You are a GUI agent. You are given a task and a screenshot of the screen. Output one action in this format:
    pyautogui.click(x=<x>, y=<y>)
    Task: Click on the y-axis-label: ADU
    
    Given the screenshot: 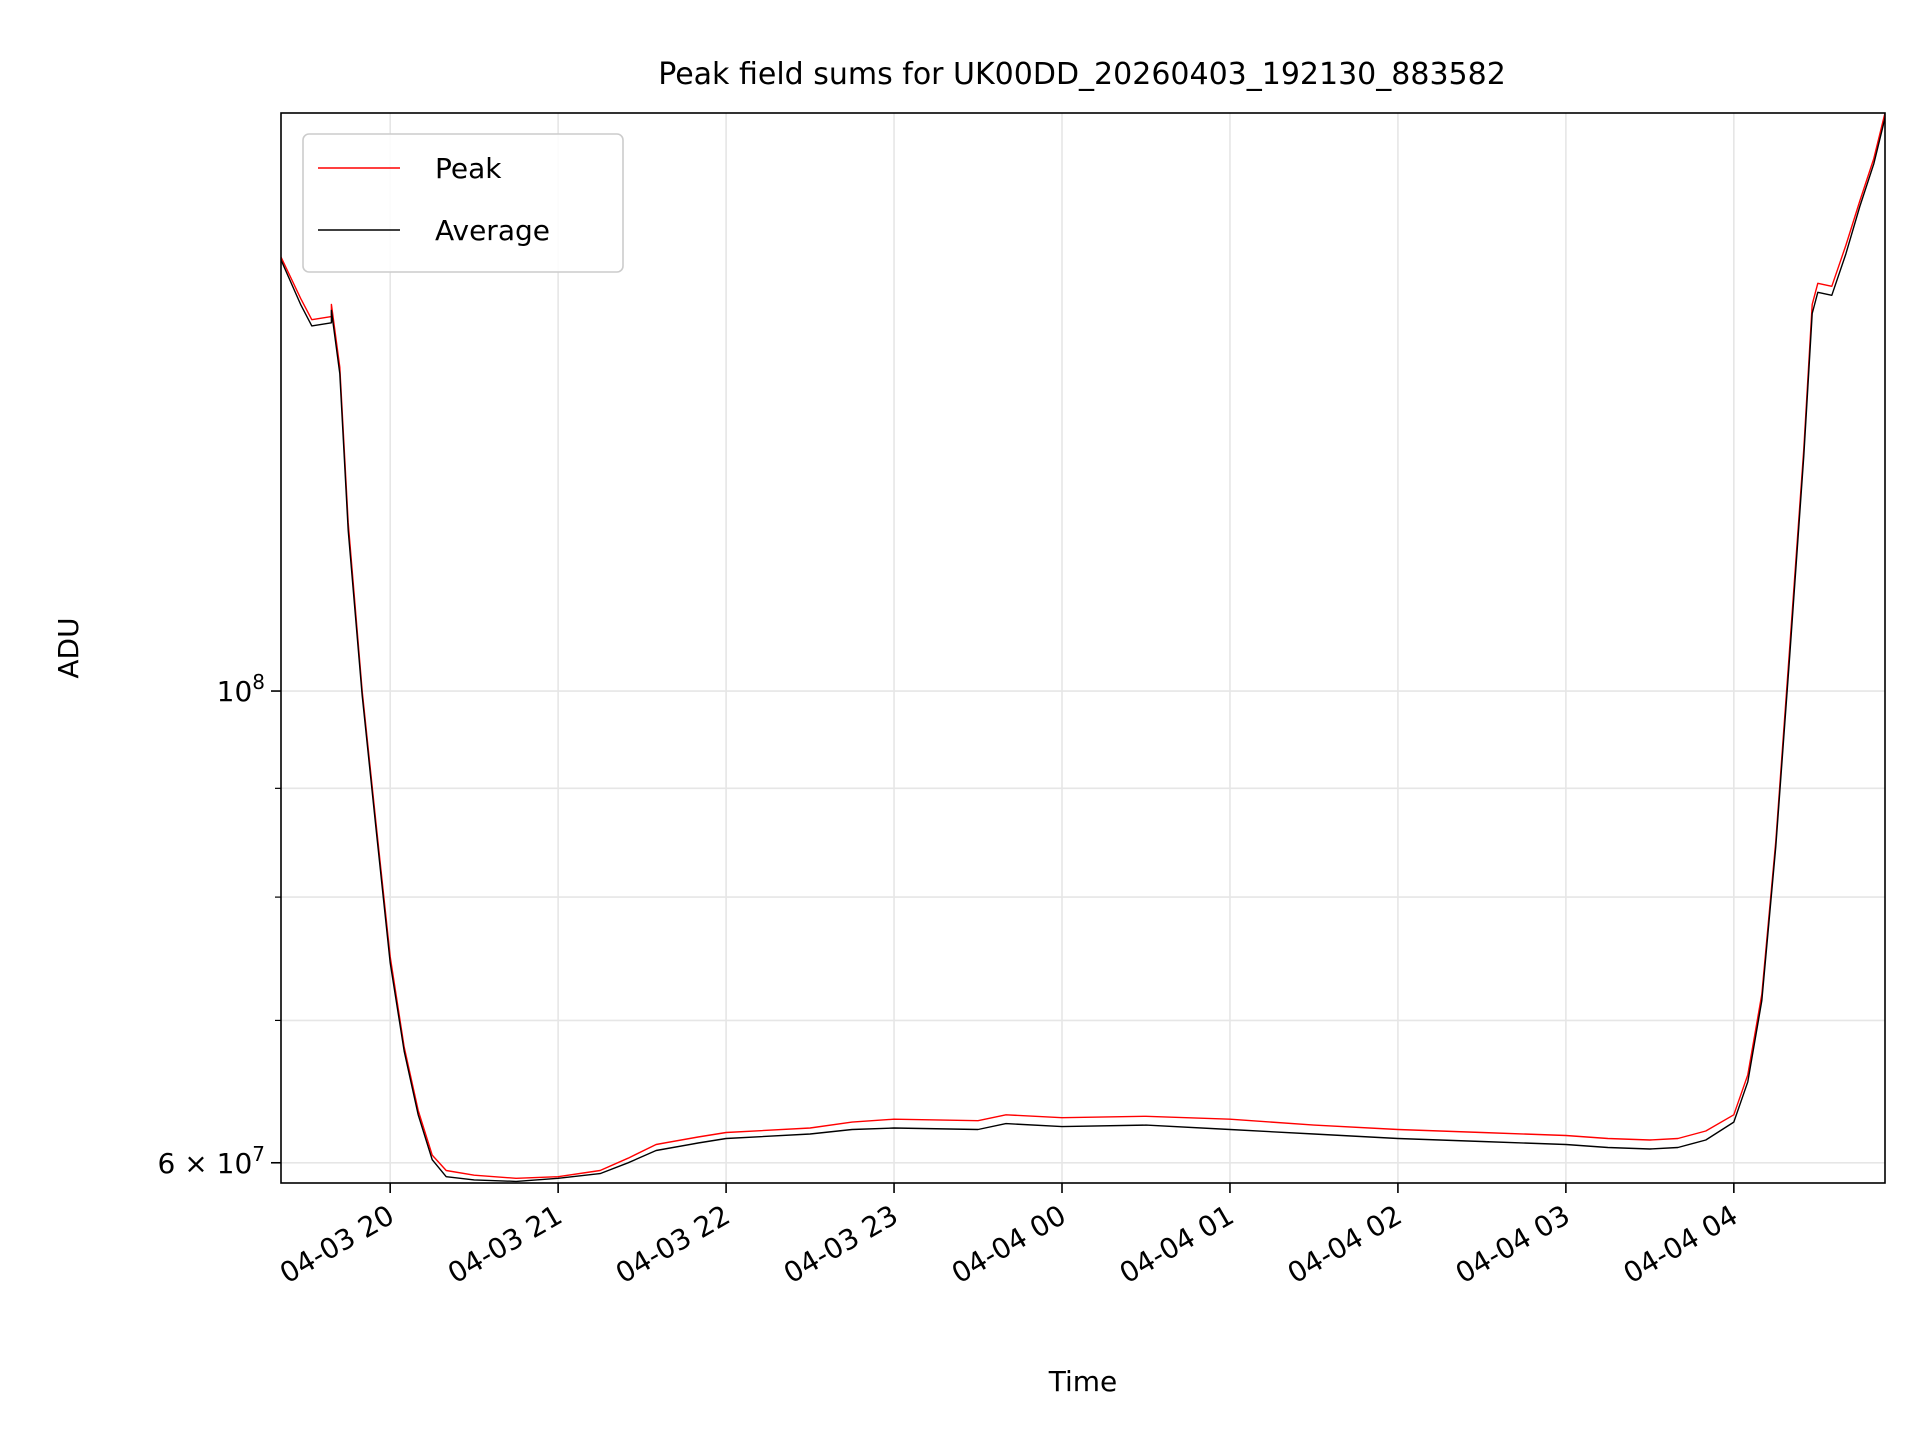 What is the action you would take?
    pyautogui.click(x=68, y=647)
    